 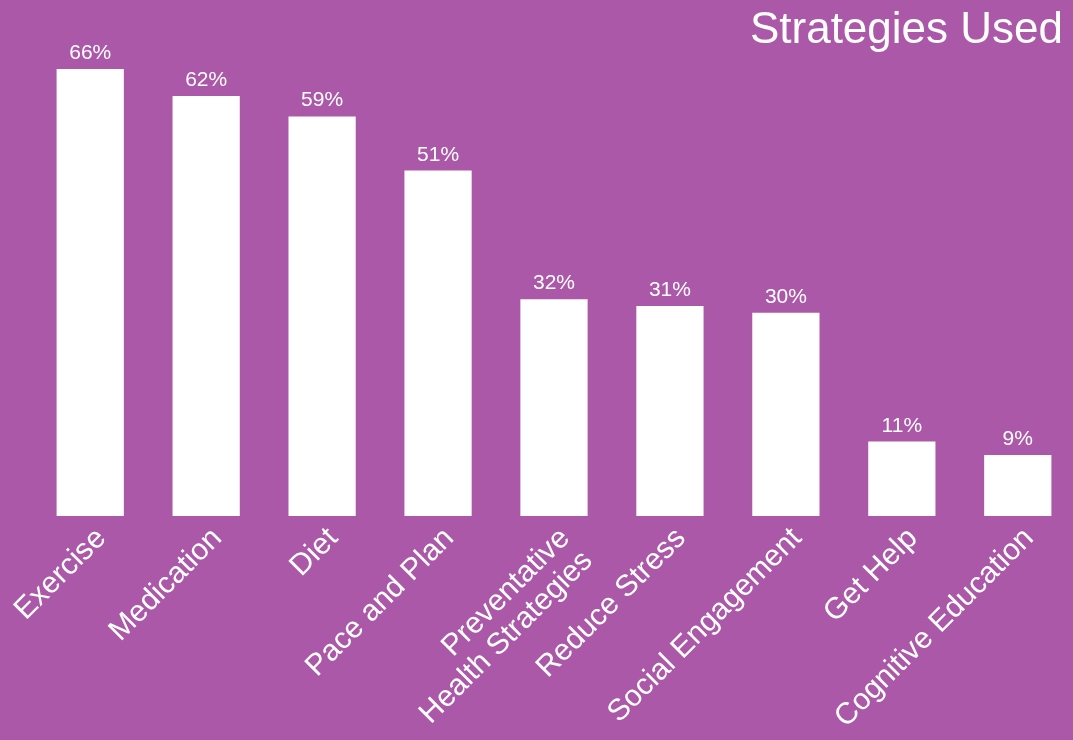 I want to click on data-label: 9%, so click(x=1017, y=438).